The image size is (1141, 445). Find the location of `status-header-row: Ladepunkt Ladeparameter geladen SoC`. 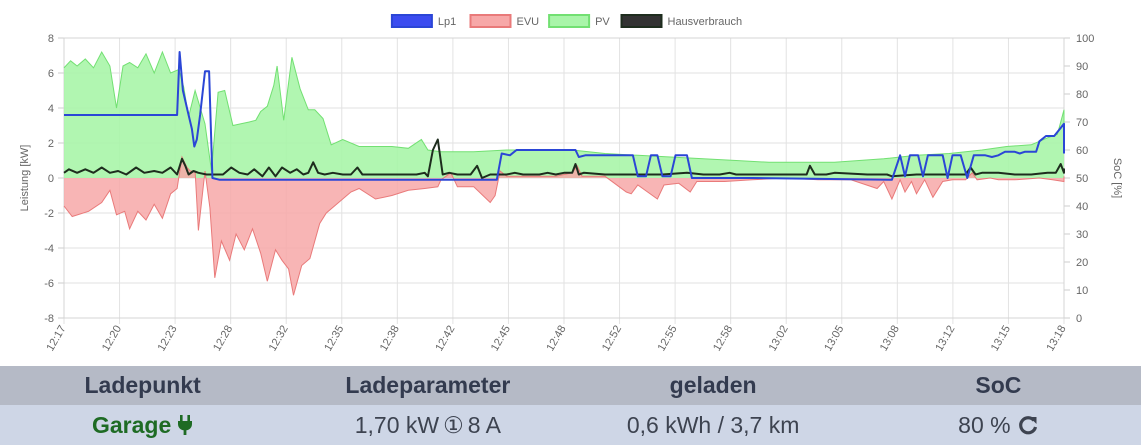

status-header-row: Ladepunkt Ladeparameter geladen SoC is located at coordinates (570, 385).